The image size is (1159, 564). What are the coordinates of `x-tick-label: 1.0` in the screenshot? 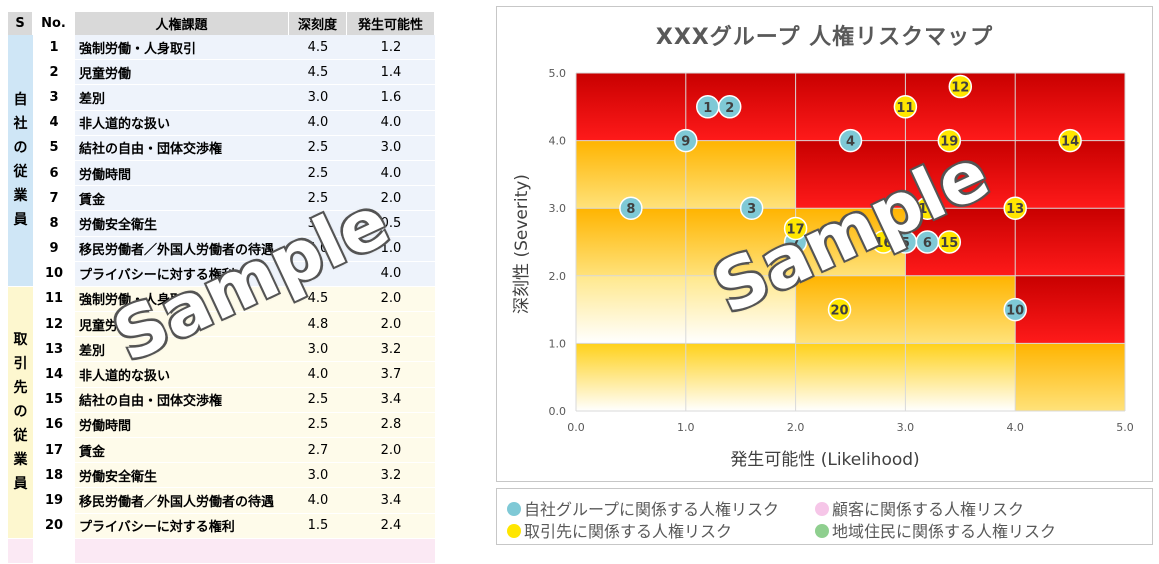 It's located at (686, 427).